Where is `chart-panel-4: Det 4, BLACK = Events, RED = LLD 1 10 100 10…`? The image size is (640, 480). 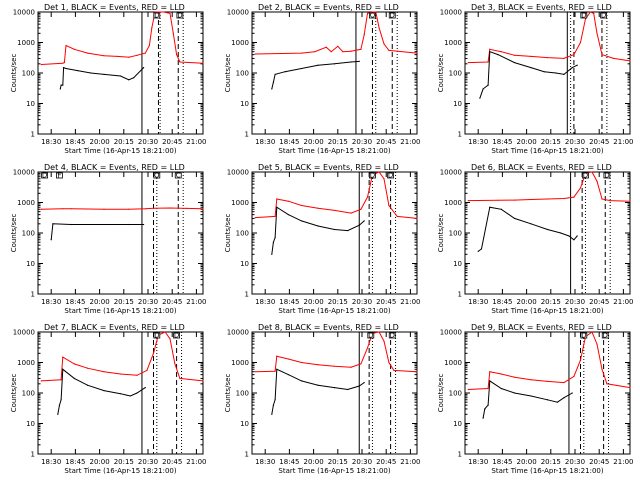
chart-panel-4: Det 4, BLACK = Events, RED = LLD 1 10 100 10… is located at coordinates (108, 239).